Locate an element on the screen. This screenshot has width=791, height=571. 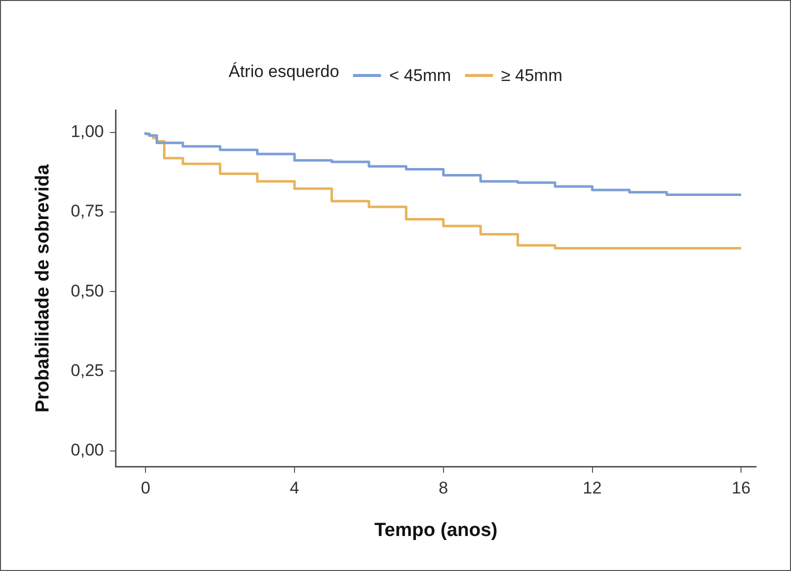
y-tick-label: 0,75 is located at coordinates (87, 211).